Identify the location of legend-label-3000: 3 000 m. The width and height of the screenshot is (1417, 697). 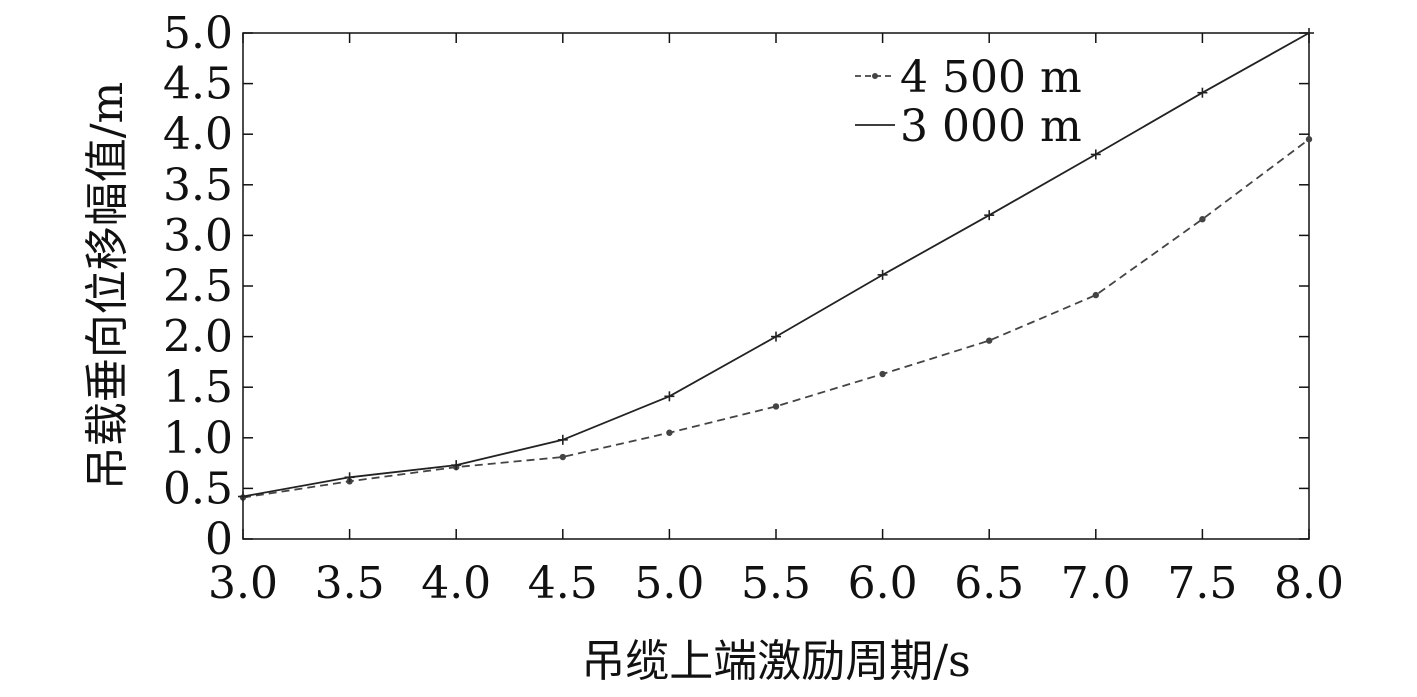
(991, 126).